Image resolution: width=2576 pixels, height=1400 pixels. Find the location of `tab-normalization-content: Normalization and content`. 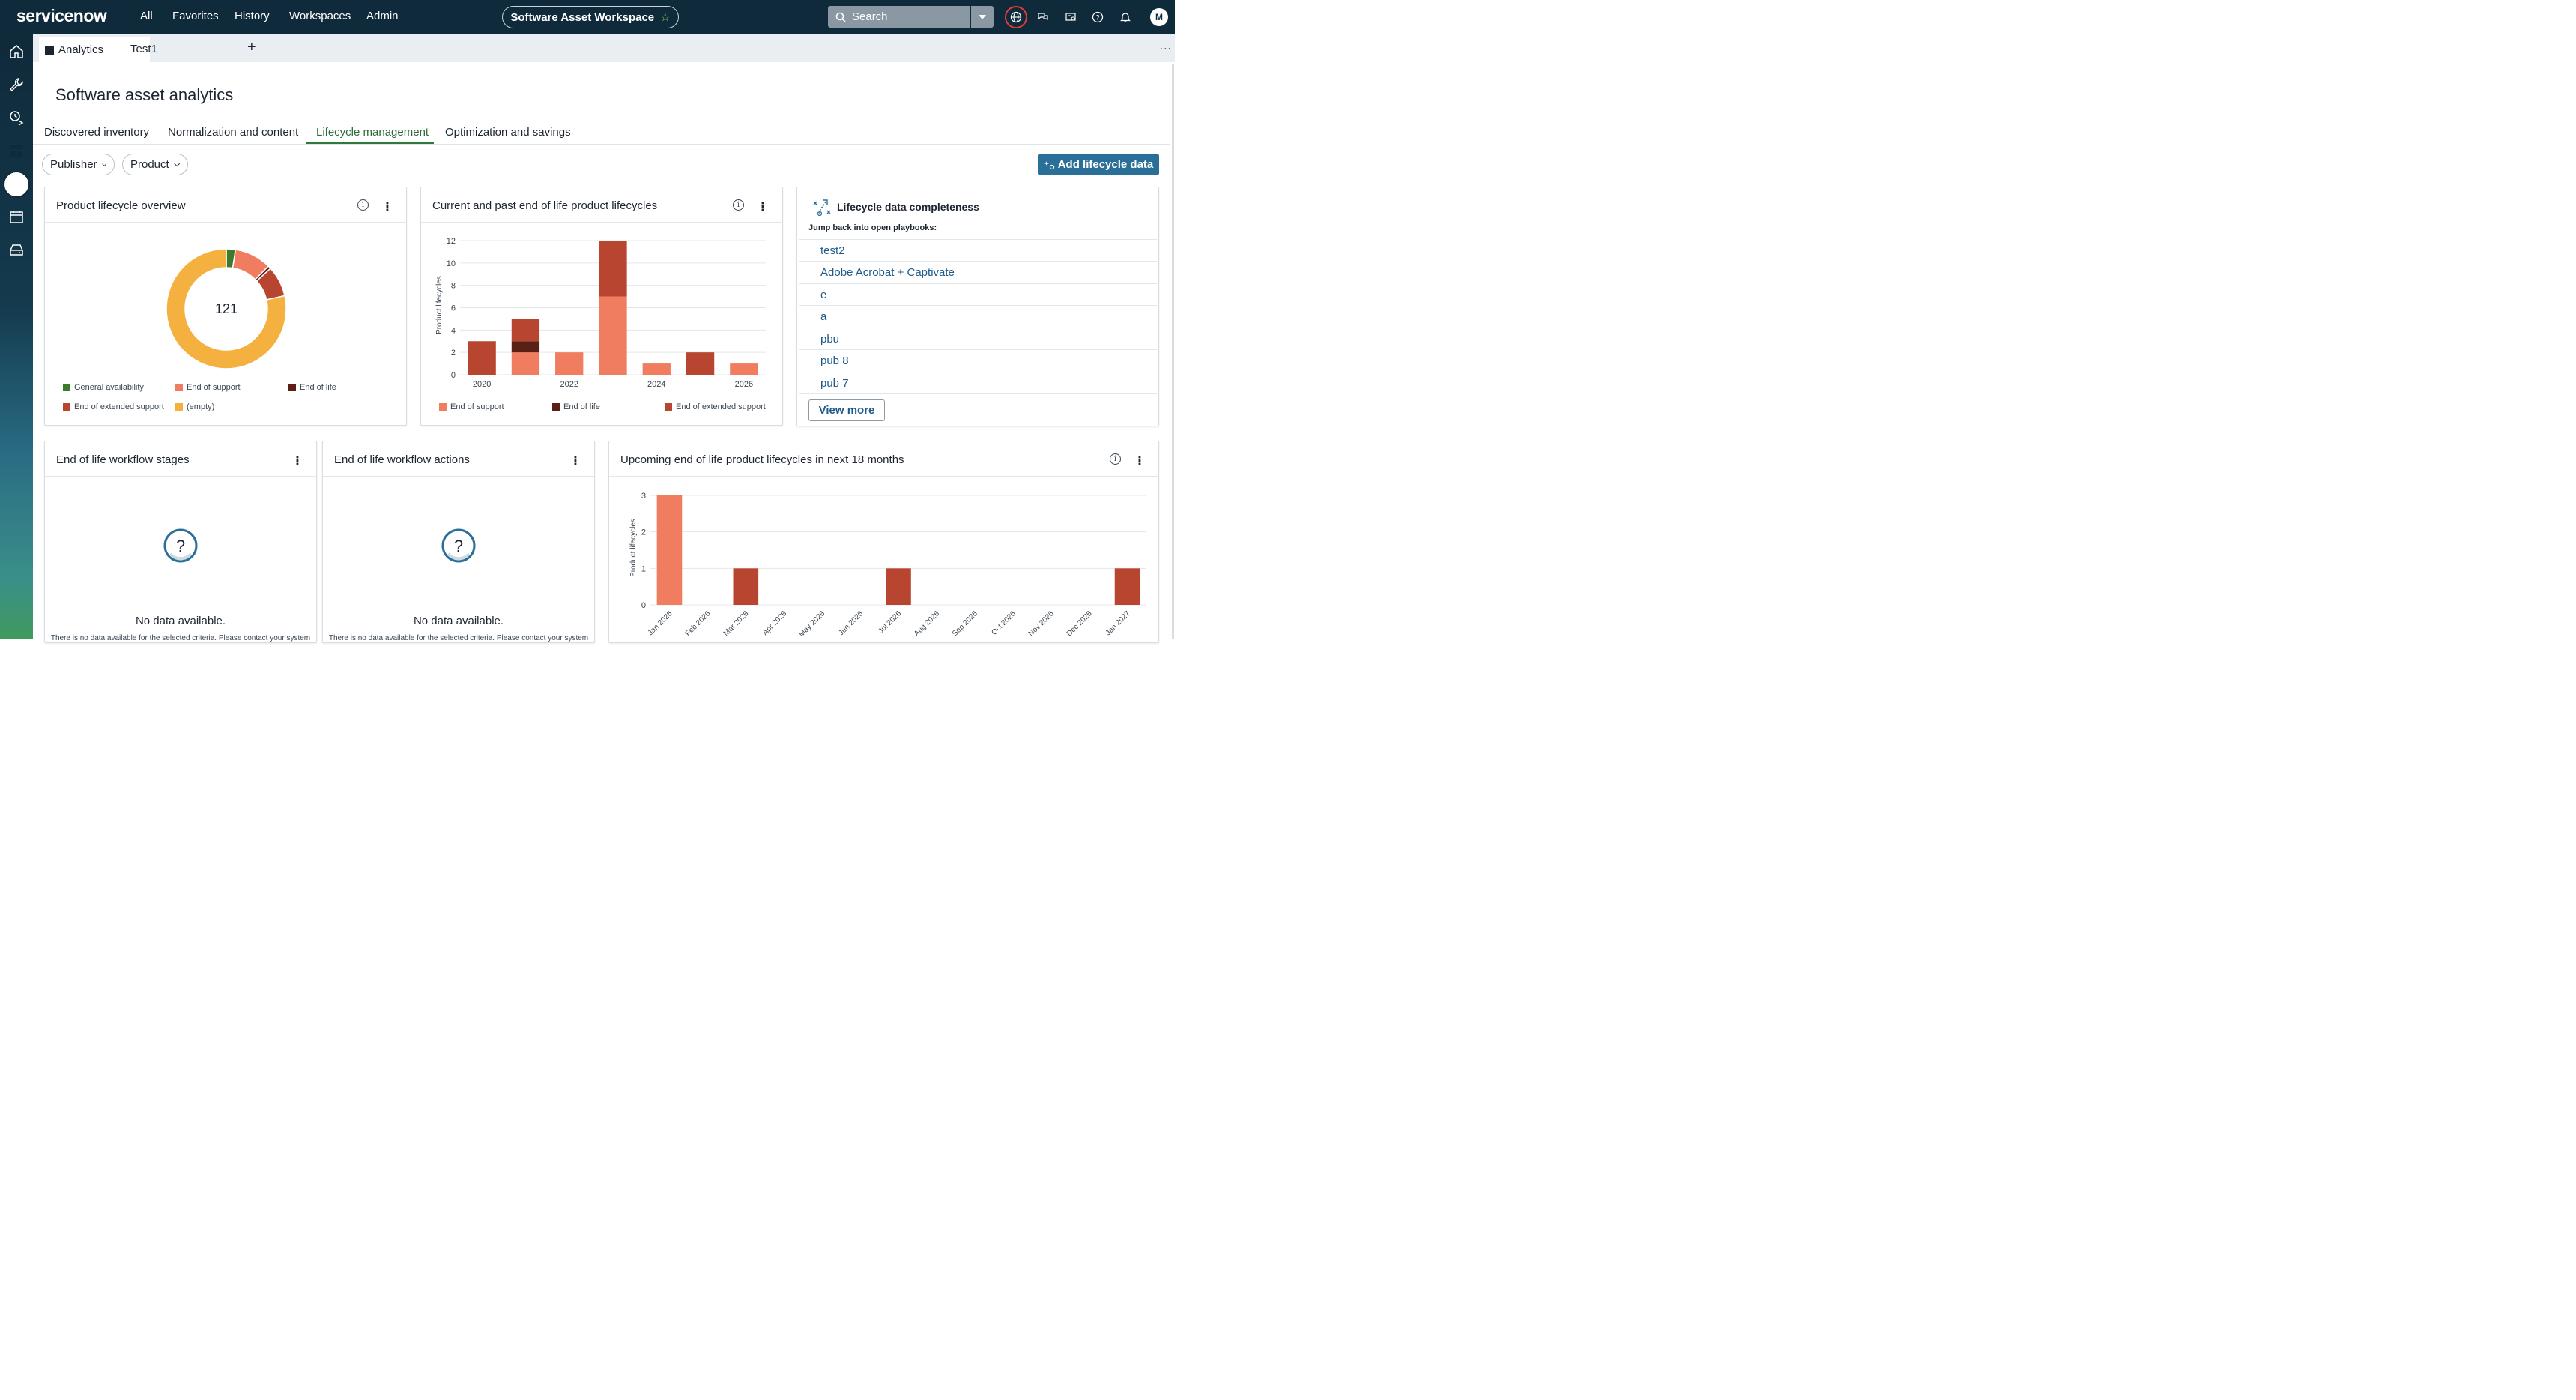

tab-normalization-content: Normalization and content is located at coordinates (233, 132).